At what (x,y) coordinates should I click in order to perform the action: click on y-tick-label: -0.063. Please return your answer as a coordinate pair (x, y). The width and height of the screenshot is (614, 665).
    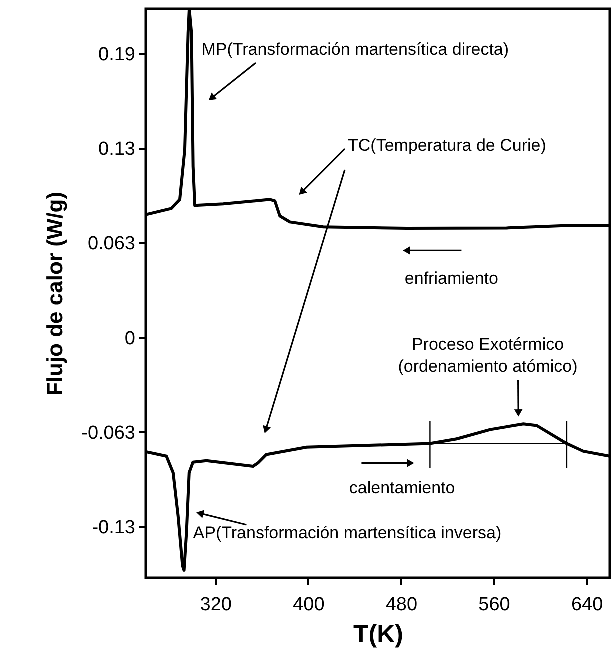
    Looking at the image, I should click on (109, 433).